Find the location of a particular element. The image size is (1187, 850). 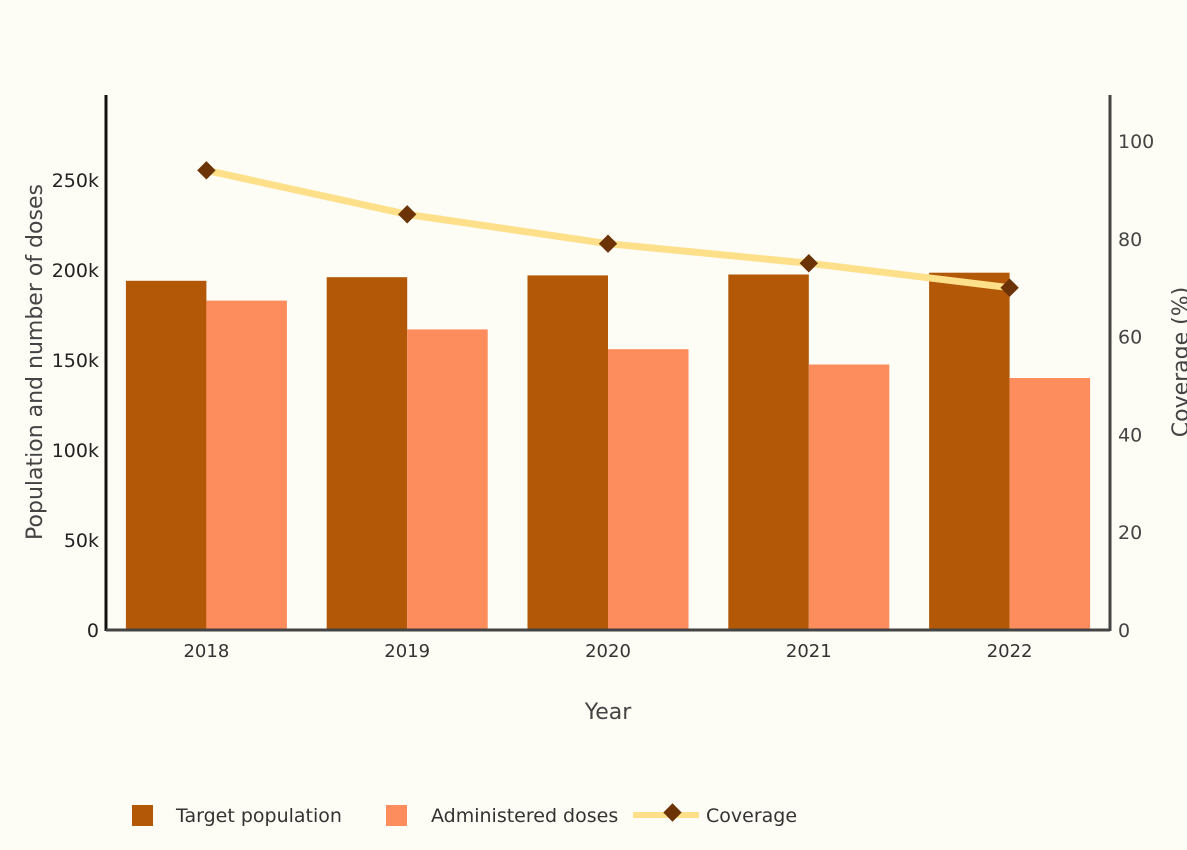

y-tick-label-50k: 50k is located at coordinates (81, 541).